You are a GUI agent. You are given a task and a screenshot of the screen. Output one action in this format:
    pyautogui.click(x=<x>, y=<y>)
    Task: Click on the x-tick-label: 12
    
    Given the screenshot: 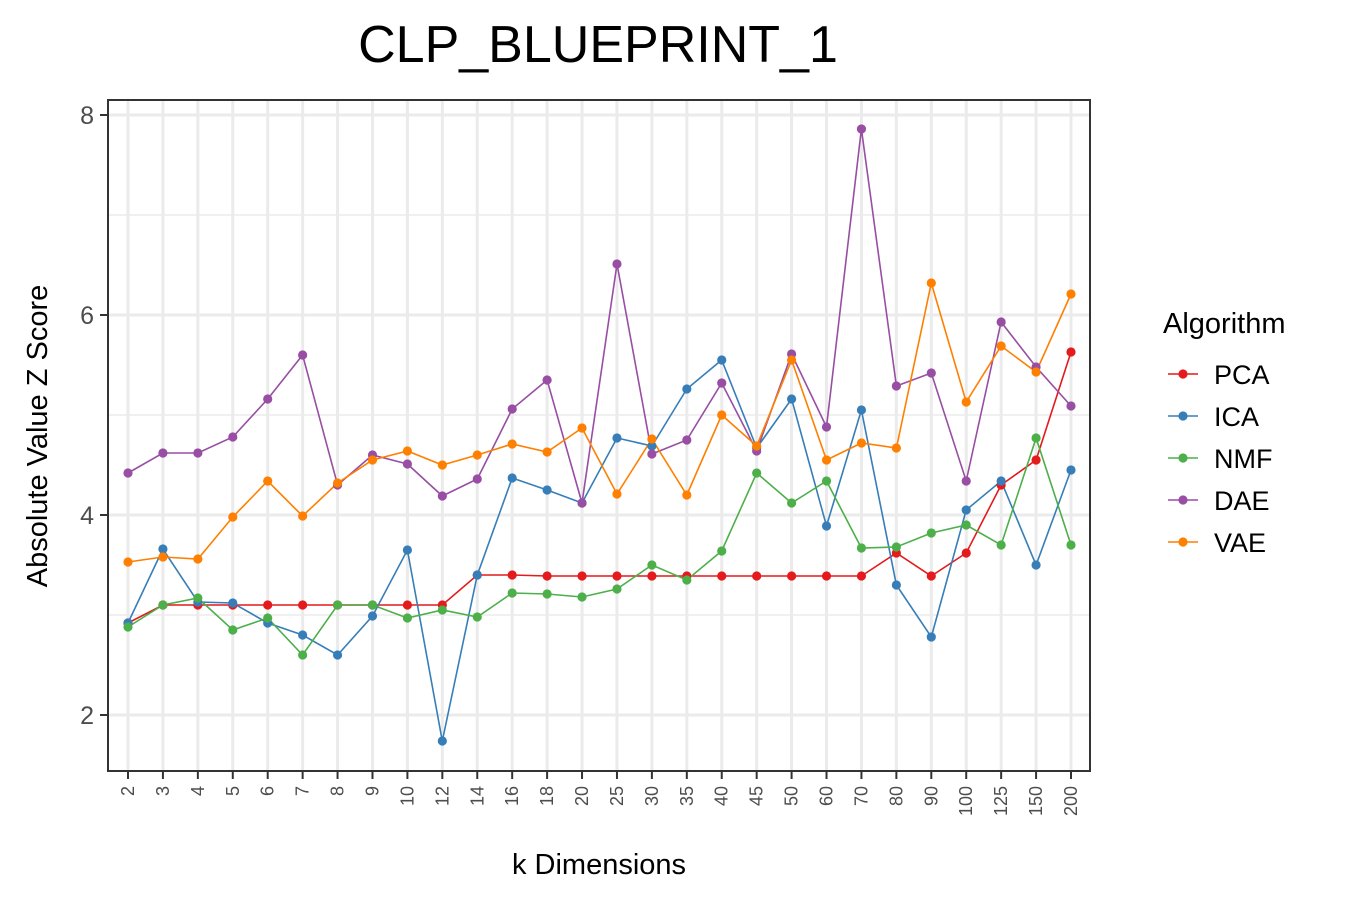 What is the action you would take?
    pyautogui.click(x=442, y=796)
    